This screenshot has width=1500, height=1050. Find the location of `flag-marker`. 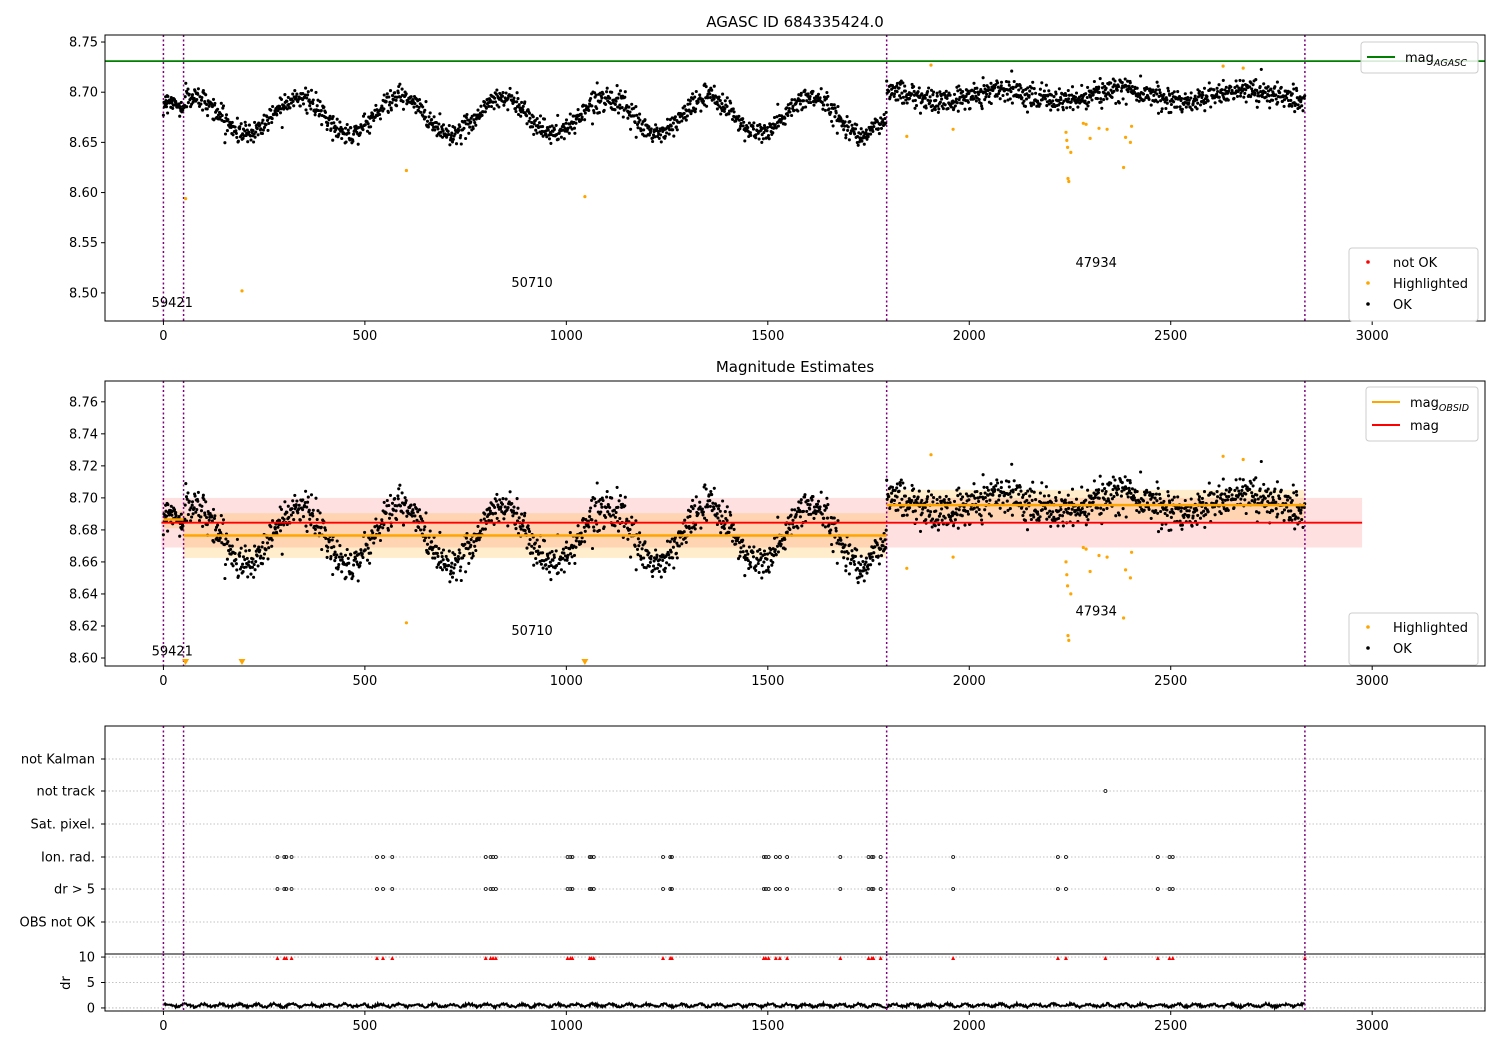

flag-marker is located at coordinates (277, 889).